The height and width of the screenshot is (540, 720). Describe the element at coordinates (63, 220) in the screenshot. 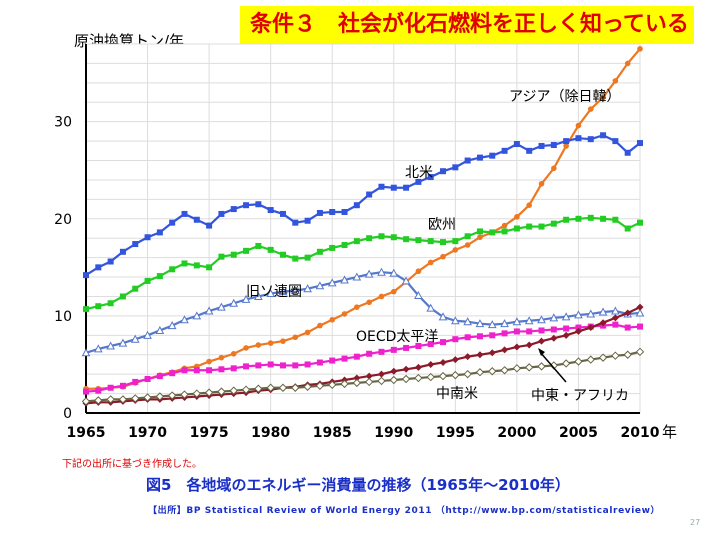

I see `y-tick-label: 20` at that location.